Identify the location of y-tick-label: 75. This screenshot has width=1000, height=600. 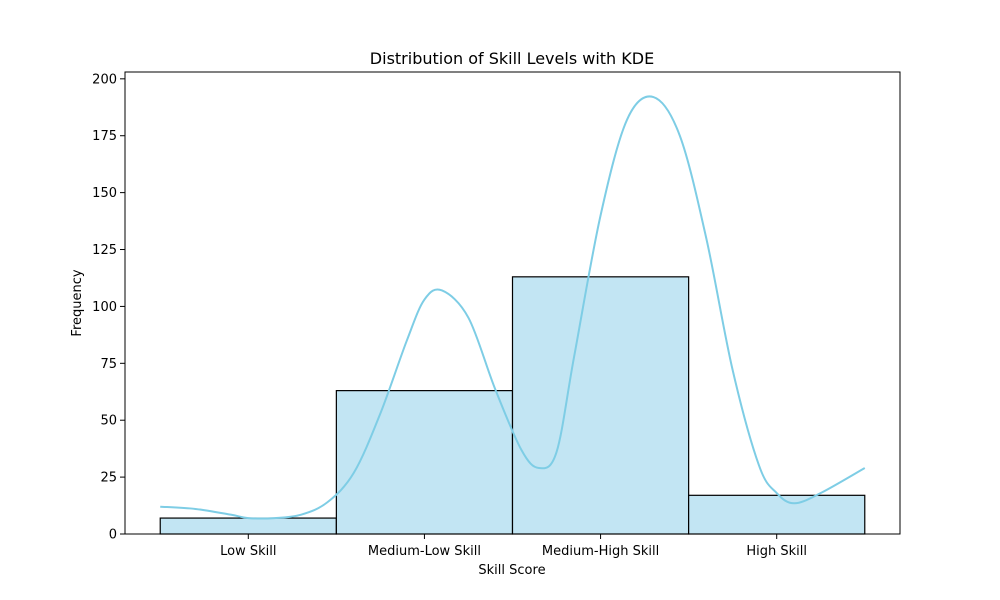
(108, 364).